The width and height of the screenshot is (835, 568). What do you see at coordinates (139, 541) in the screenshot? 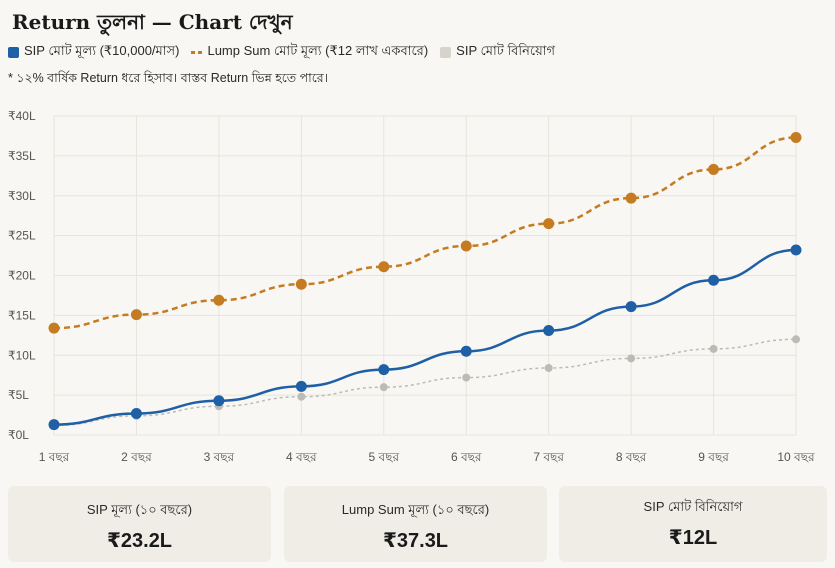
I see `summary-card-value: ₹23.2L` at bounding box center [139, 541].